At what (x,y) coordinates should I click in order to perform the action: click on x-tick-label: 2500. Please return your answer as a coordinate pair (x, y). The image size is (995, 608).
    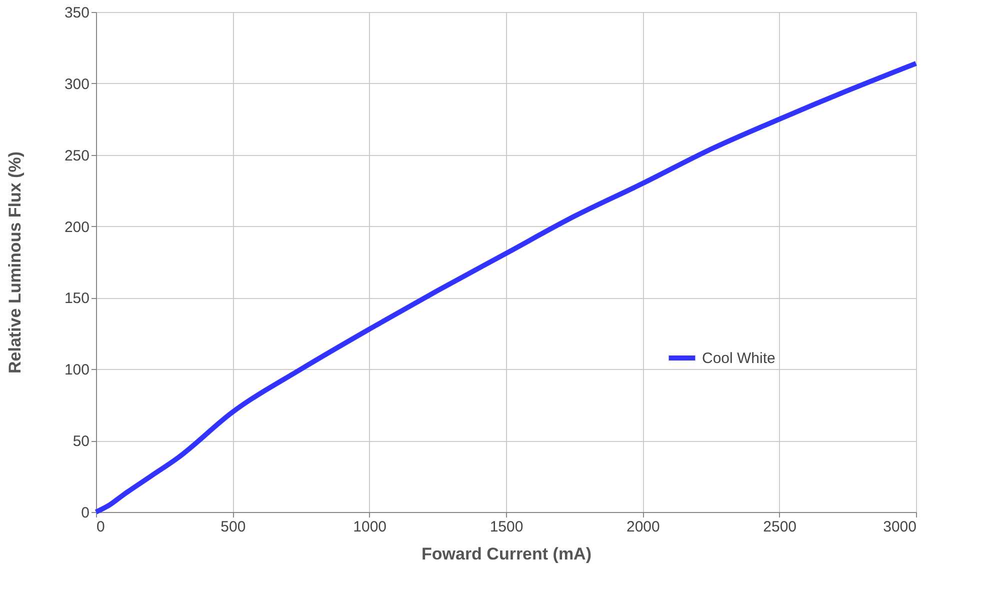
    Looking at the image, I should click on (780, 527).